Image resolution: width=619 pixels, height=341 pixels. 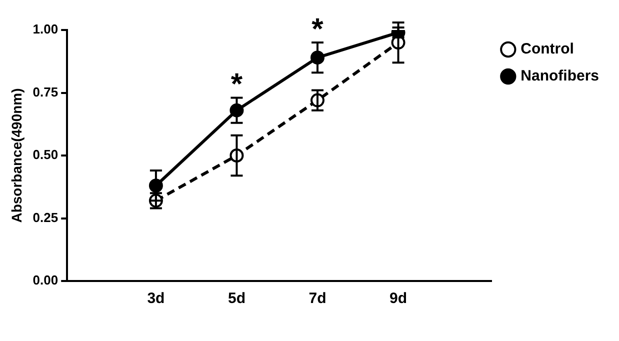 What do you see at coordinates (45, 217) in the screenshot?
I see `y-tick-label: 0.25` at bounding box center [45, 217].